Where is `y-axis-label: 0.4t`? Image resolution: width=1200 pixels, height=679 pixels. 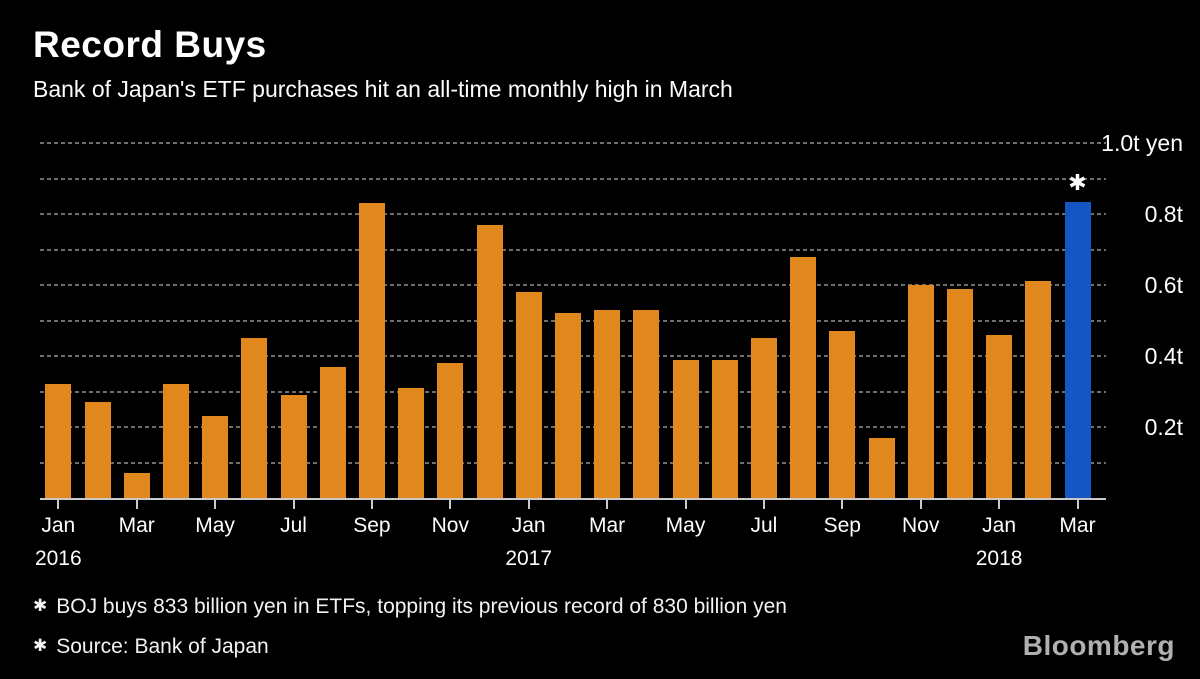
y-axis-label: 0.4t is located at coordinates (1163, 356).